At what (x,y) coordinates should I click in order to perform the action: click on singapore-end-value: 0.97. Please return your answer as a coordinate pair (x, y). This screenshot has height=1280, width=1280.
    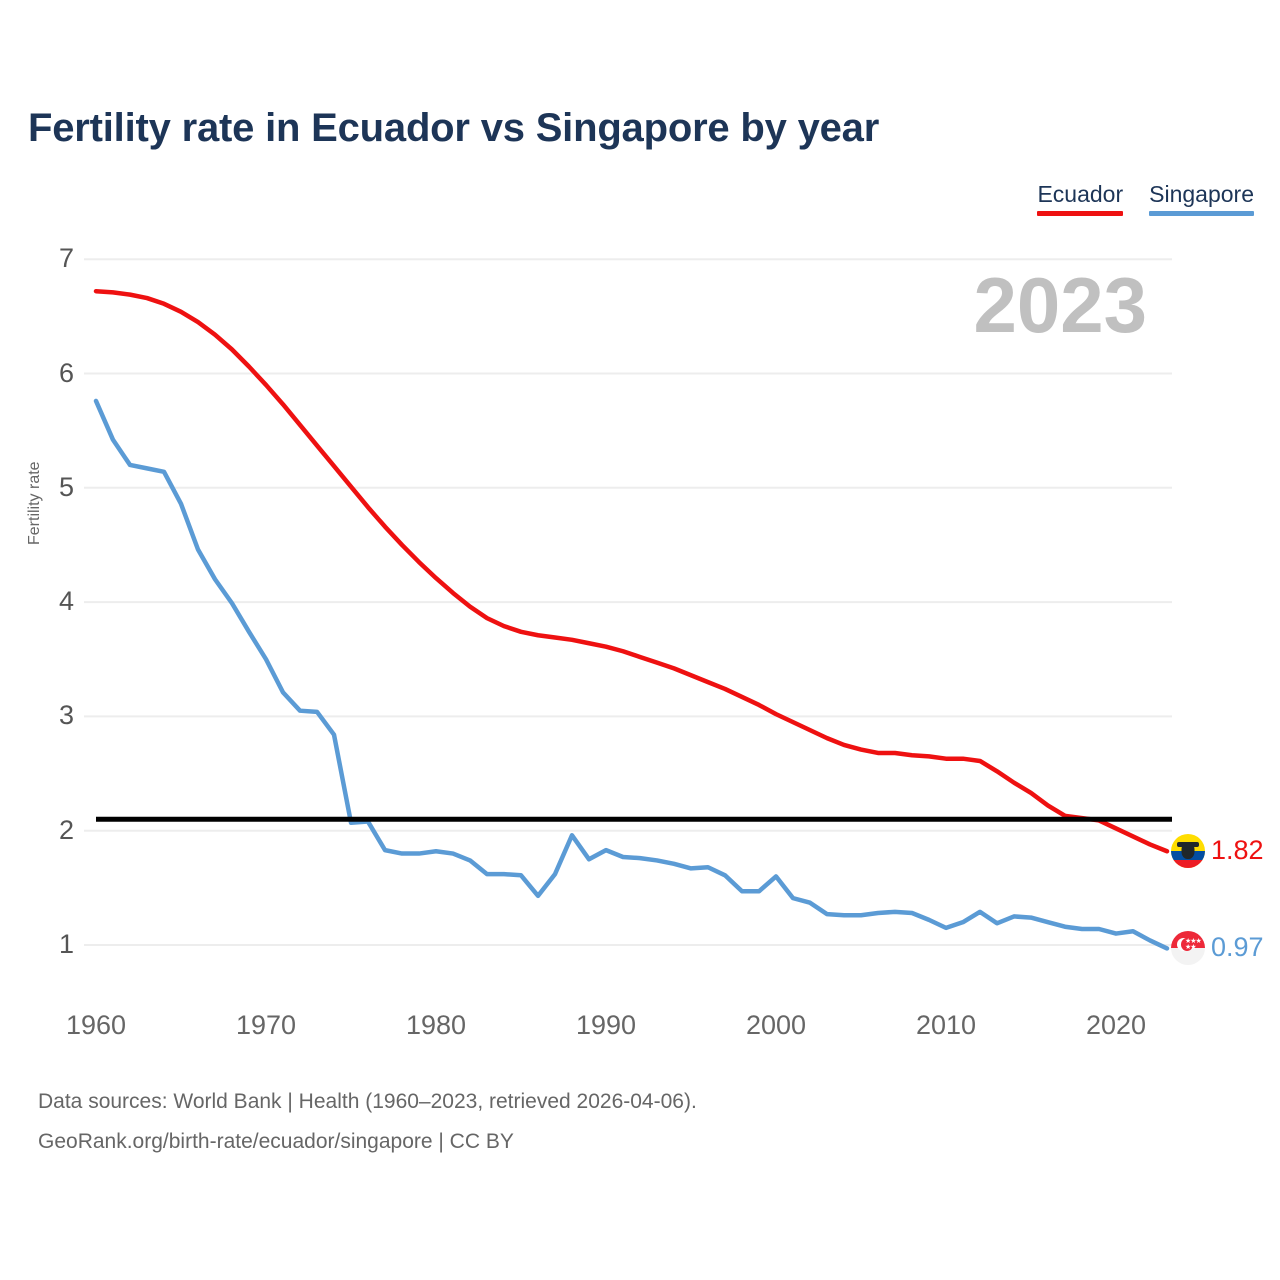
    Looking at the image, I should click on (1237, 947).